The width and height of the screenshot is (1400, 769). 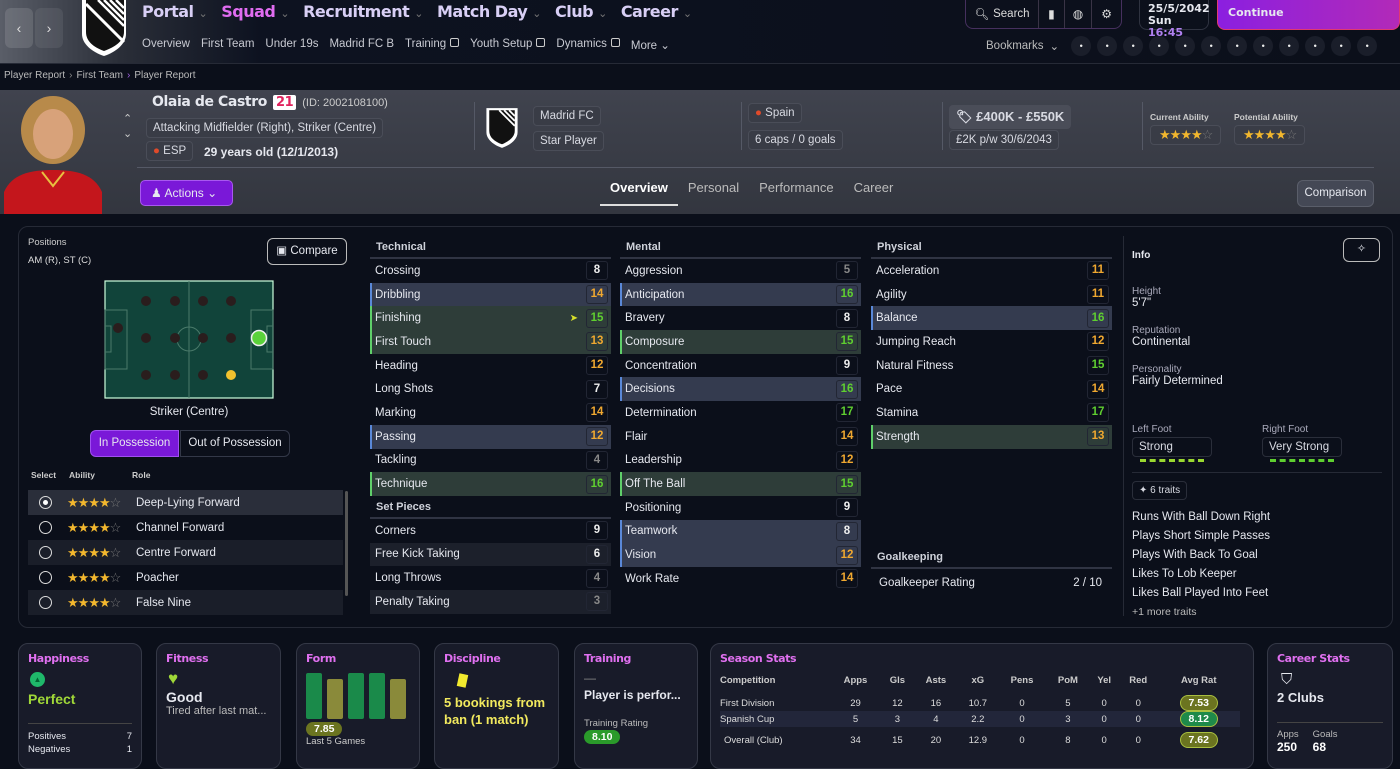 What do you see at coordinates (99, 75) in the screenshot?
I see `breadcrumb-item: First Team` at bounding box center [99, 75].